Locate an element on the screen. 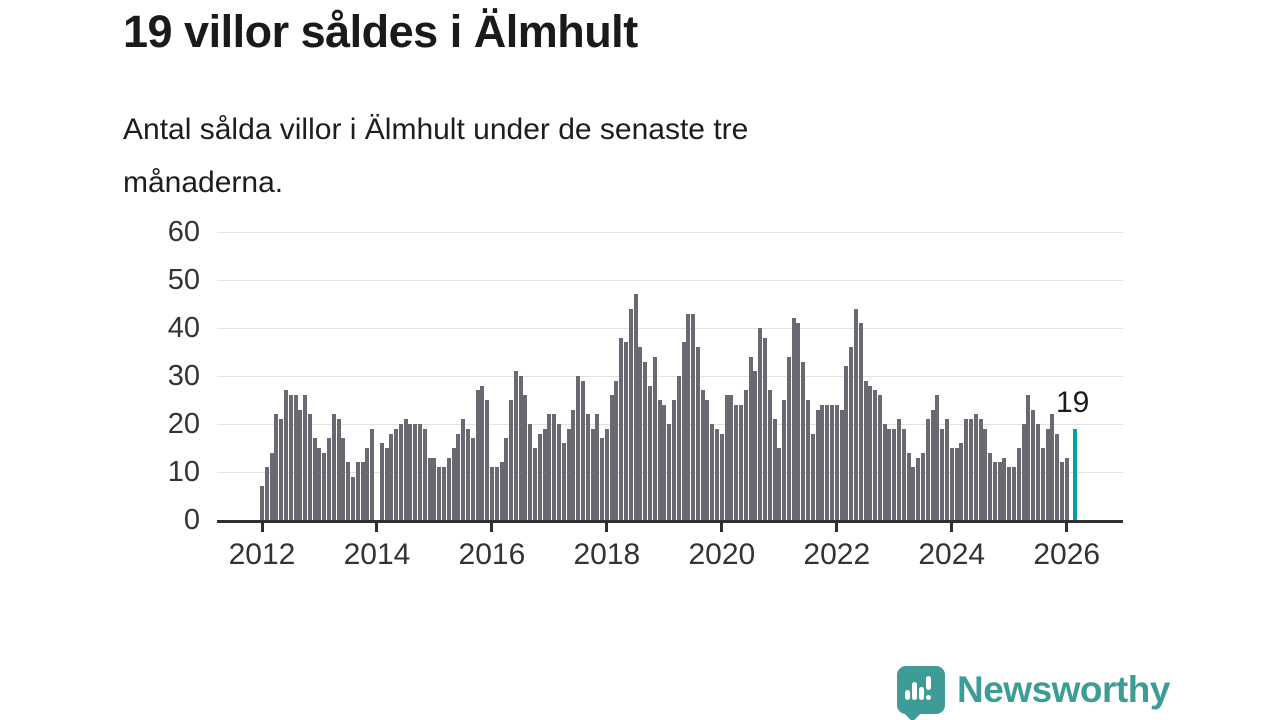 Image resolution: width=1280 pixels, height=720 pixels. speech-bubble-tail is located at coordinates (912, 711).